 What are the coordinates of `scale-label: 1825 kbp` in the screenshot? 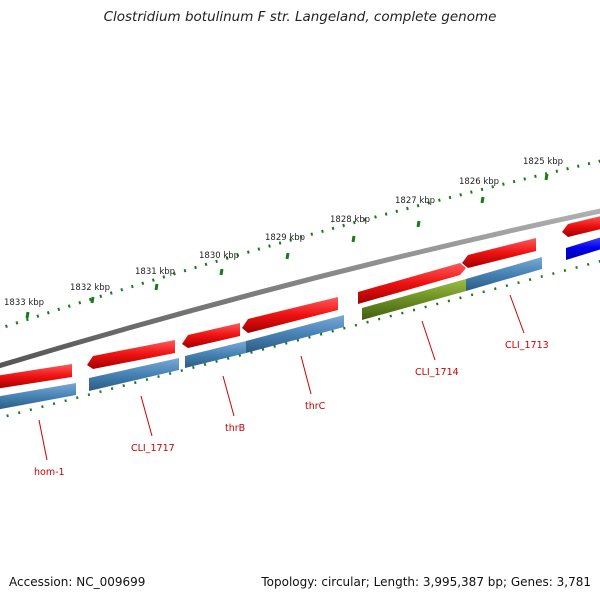 It's located at (543, 162).